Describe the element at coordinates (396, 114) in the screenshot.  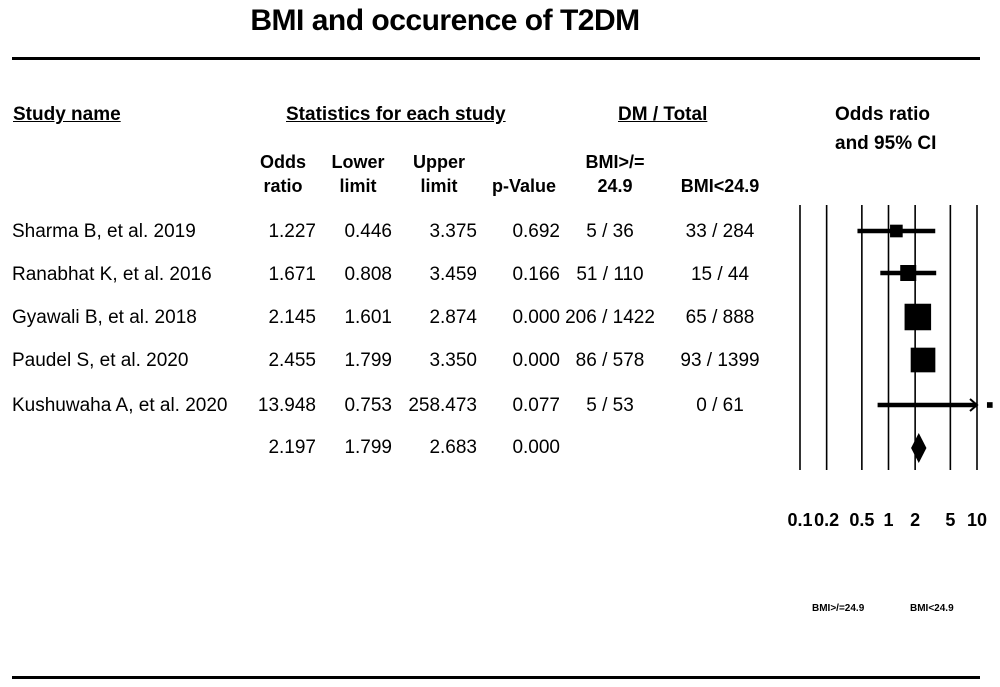
I see `header-statistics: Statistics for each study` at that location.